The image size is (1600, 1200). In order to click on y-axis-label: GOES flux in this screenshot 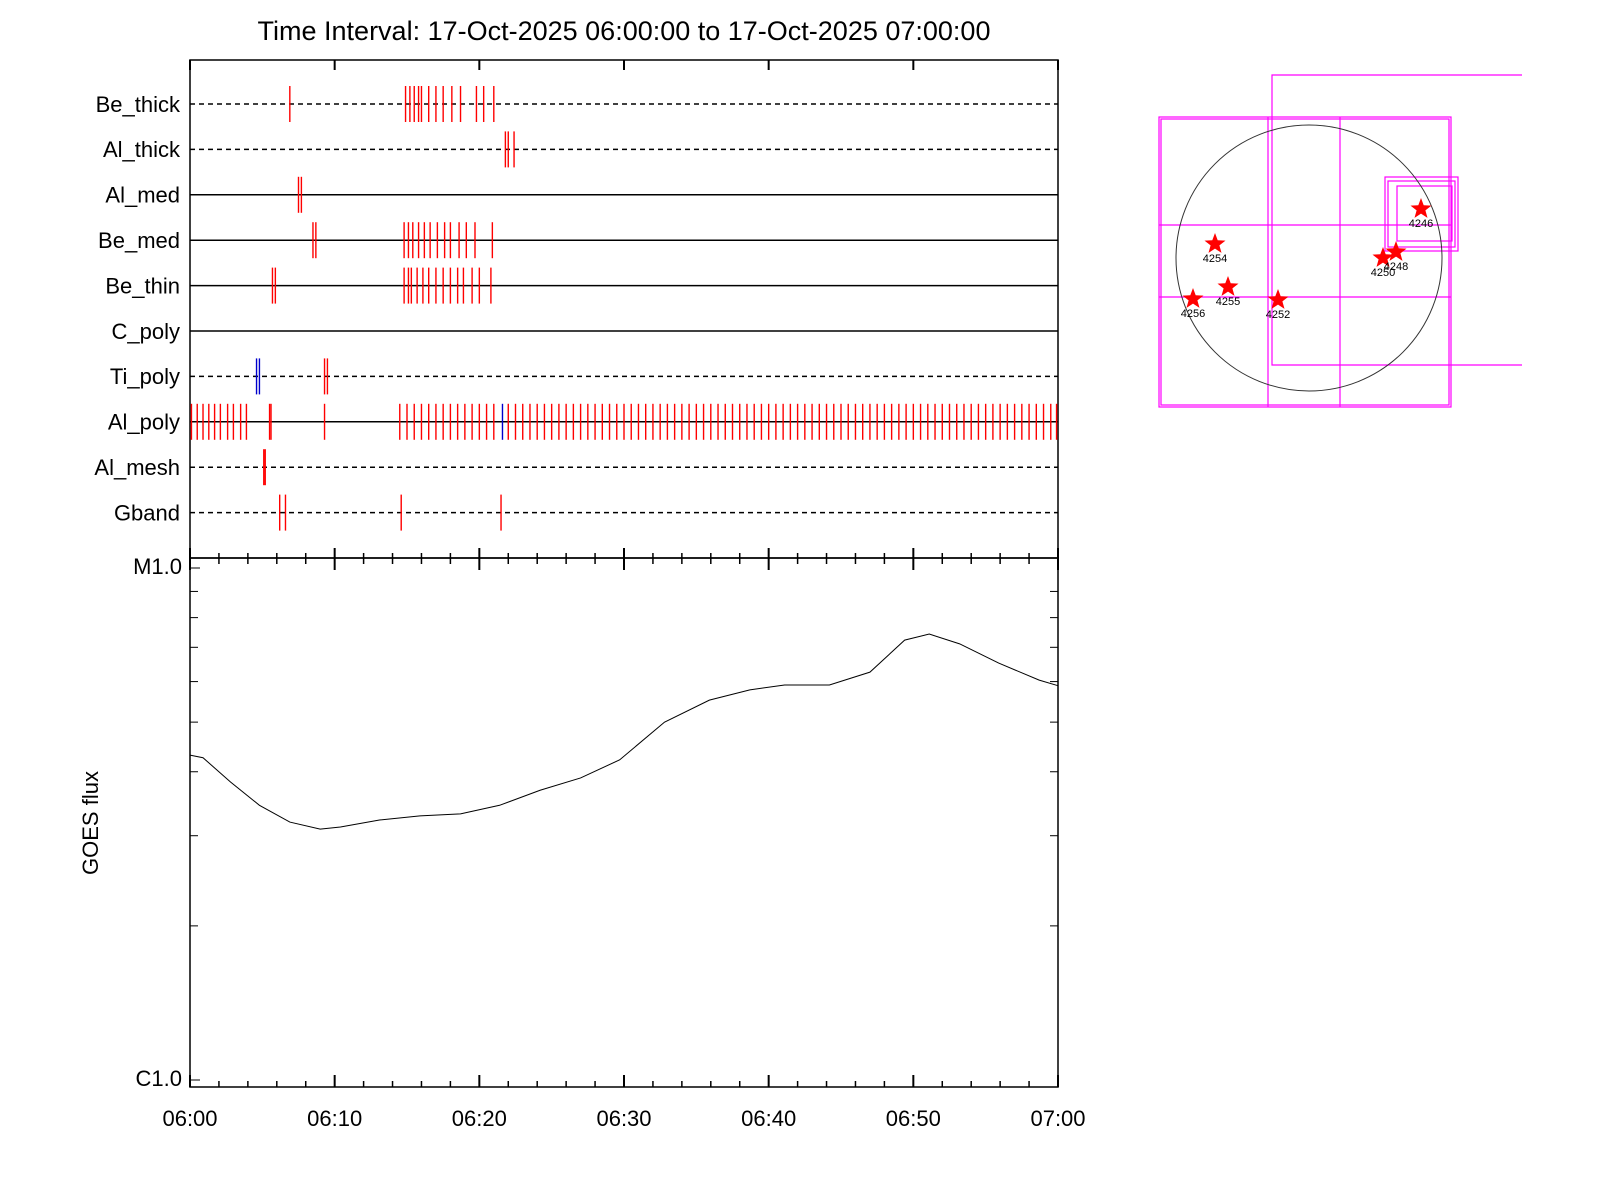, I will do `click(90, 823)`.